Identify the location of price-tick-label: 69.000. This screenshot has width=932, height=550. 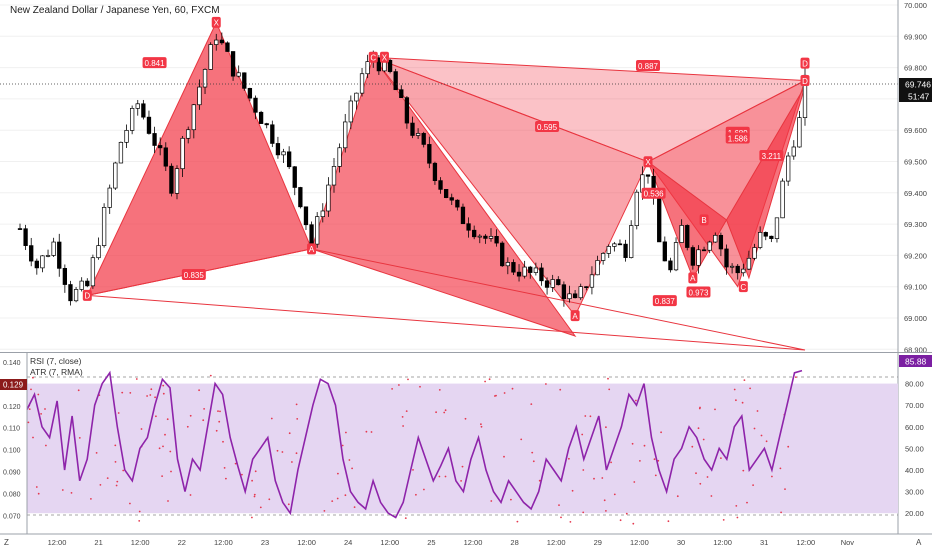
(915, 318).